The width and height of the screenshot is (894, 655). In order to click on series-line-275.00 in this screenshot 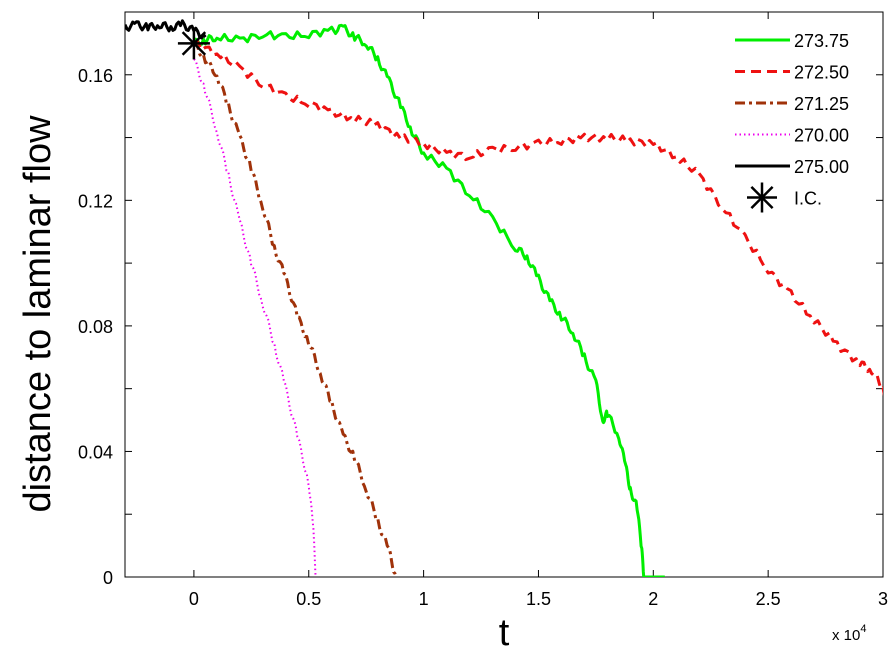, I will do `click(166, 29)`.